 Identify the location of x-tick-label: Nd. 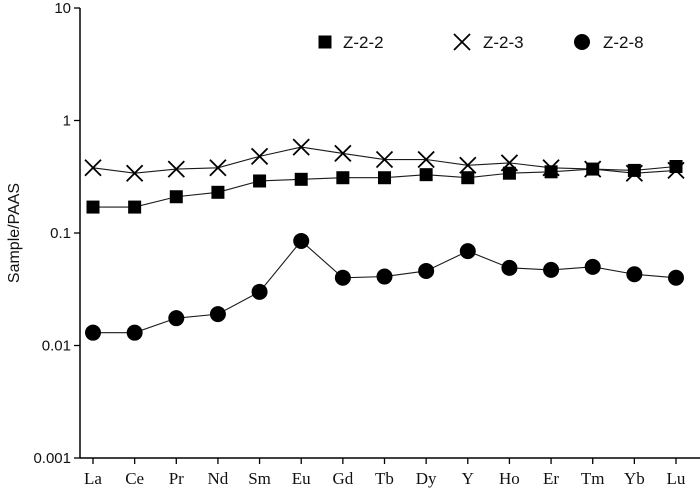
(218, 478).